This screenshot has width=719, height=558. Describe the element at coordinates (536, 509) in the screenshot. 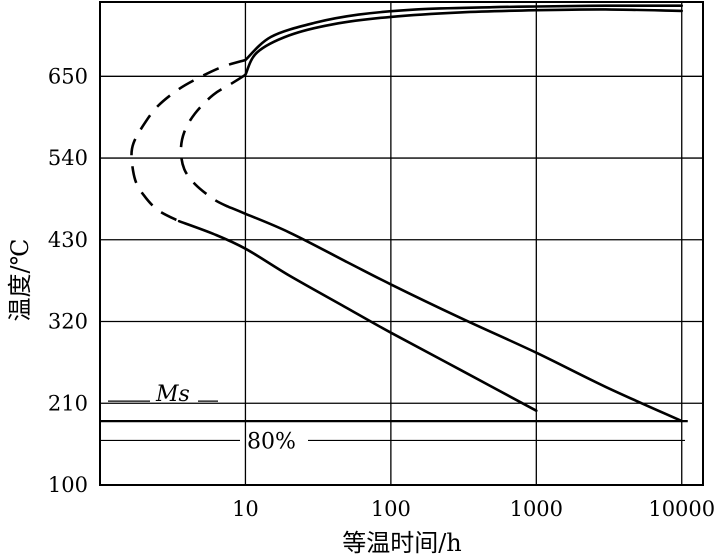

I see `x-tick-label: 1000` at that location.